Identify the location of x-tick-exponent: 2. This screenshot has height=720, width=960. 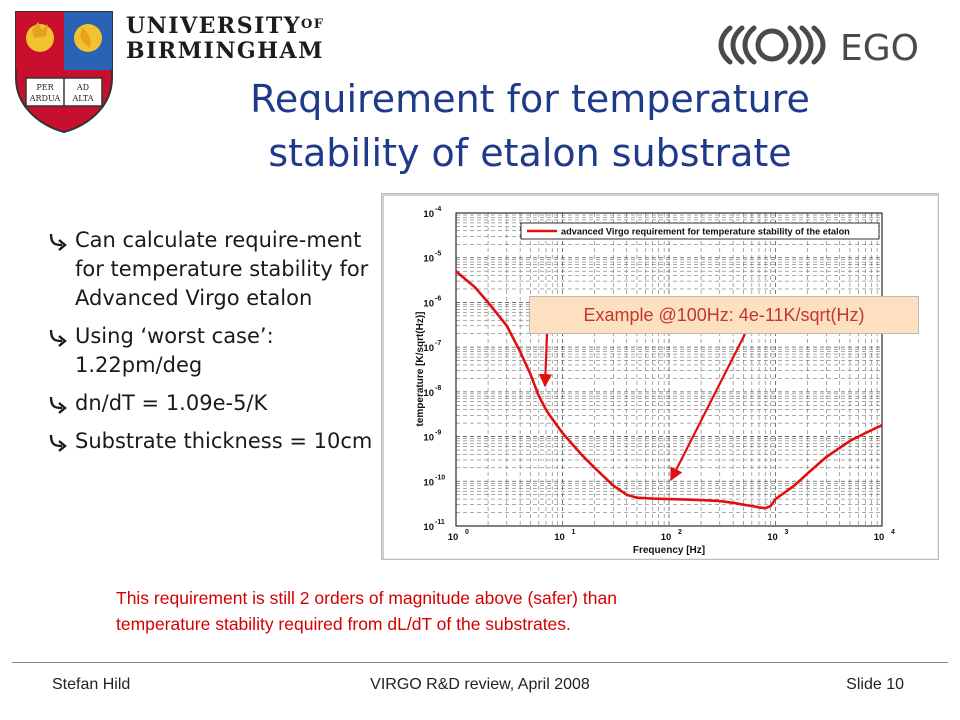
(680, 532).